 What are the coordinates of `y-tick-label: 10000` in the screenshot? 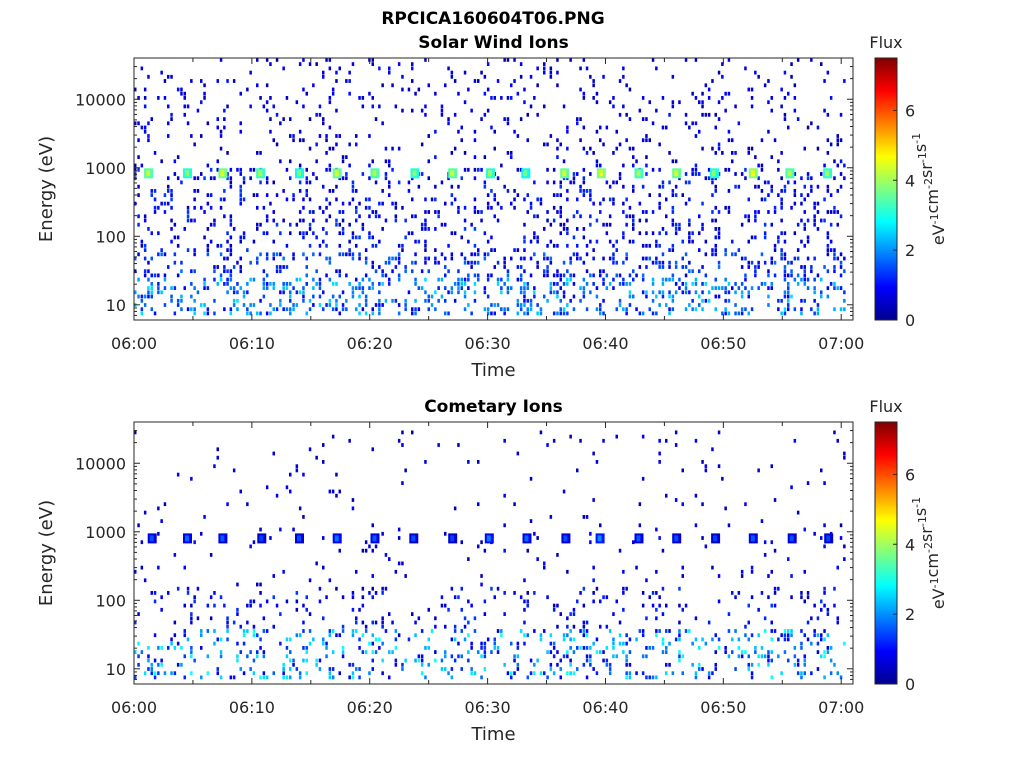 It's located at (100, 99).